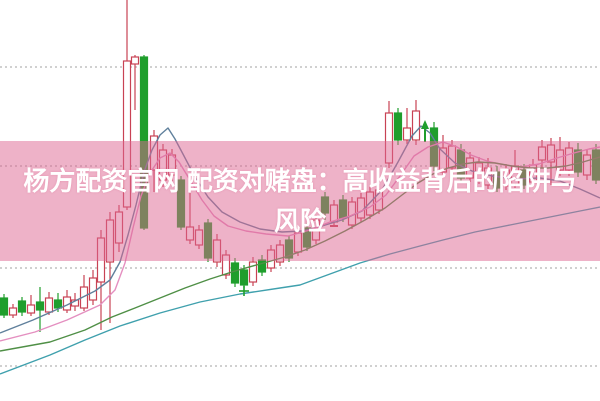 The image size is (600, 401). I want to click on headline-line-2: 风险, so click(299, 221).